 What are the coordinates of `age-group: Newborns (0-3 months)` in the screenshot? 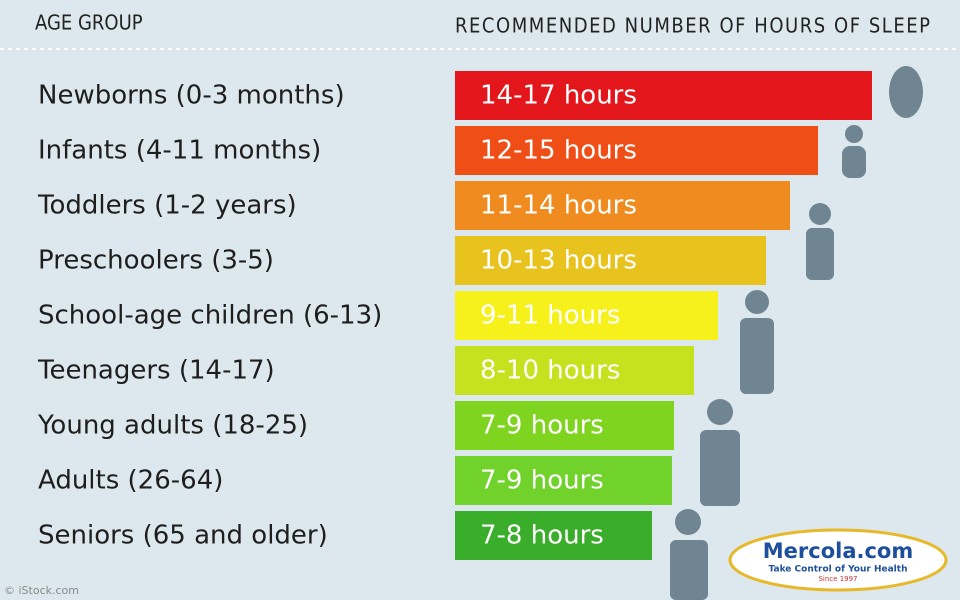 It's located at (191, 96).